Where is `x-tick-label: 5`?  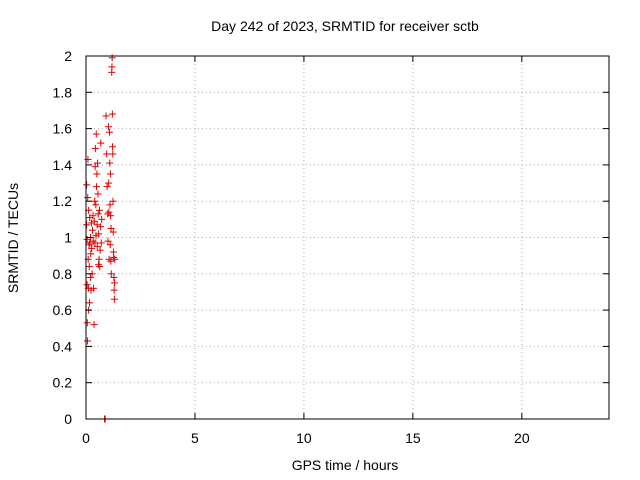
x-tick-label: 5 is located at coordinates (195, 438).